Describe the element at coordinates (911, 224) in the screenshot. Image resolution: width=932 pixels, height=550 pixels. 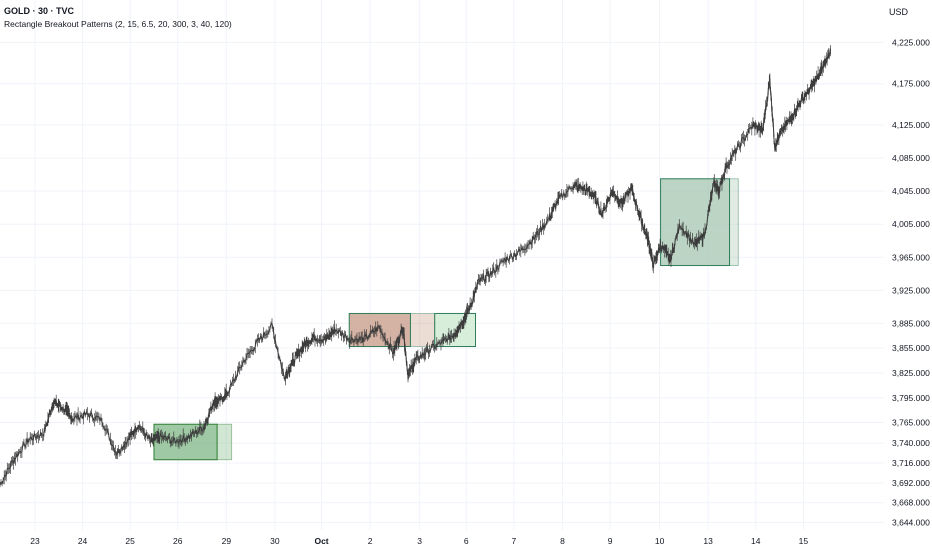
I see `y-tick-label-12: 4,005.000` at that location.